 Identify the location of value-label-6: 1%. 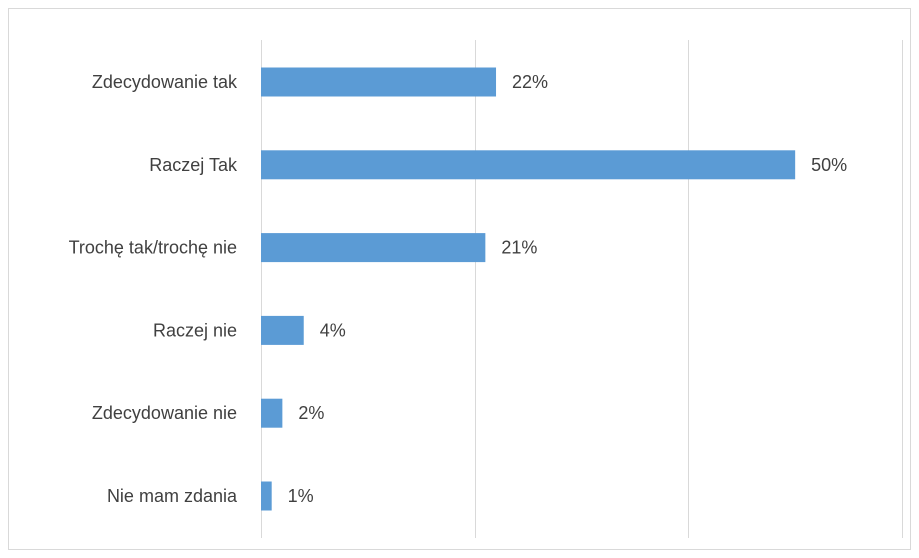
(301, 496).